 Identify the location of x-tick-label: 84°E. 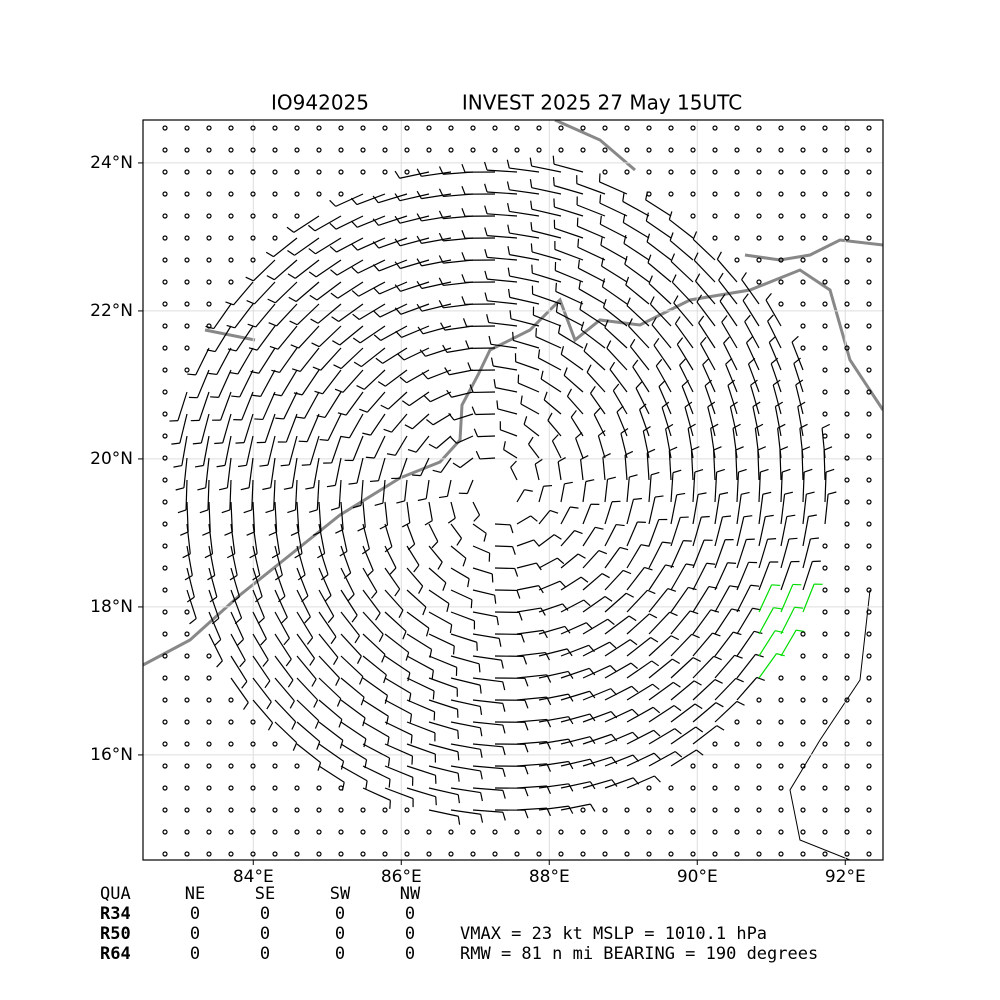
(253, 877).